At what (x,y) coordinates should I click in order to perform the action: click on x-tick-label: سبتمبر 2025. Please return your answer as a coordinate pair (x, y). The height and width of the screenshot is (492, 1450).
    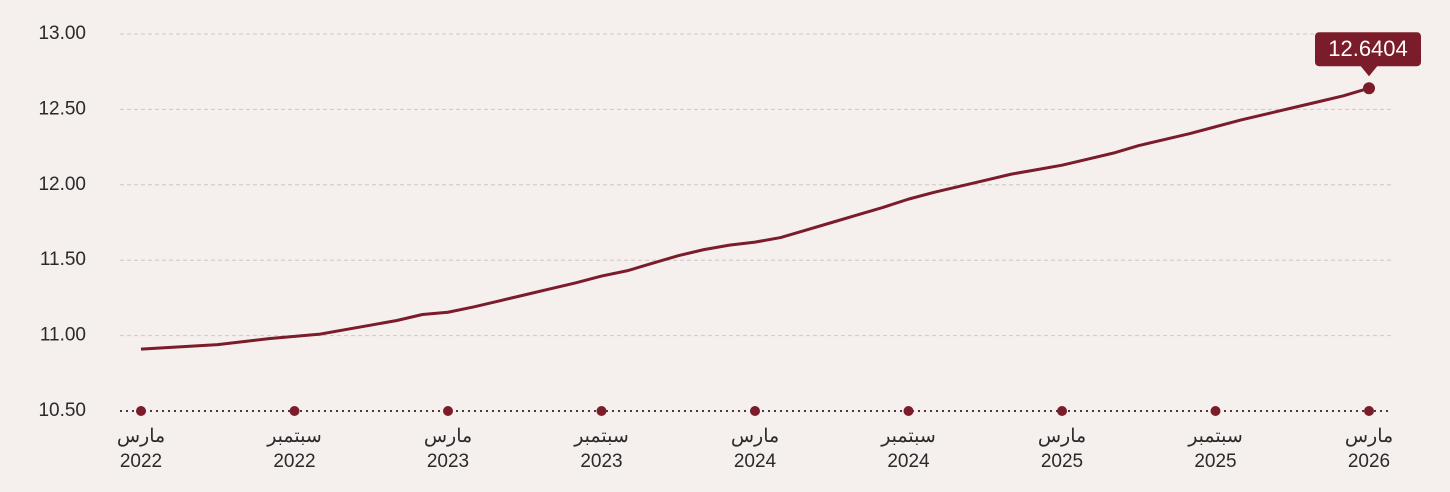
    Looking at the image, I should click on (1215, 449).